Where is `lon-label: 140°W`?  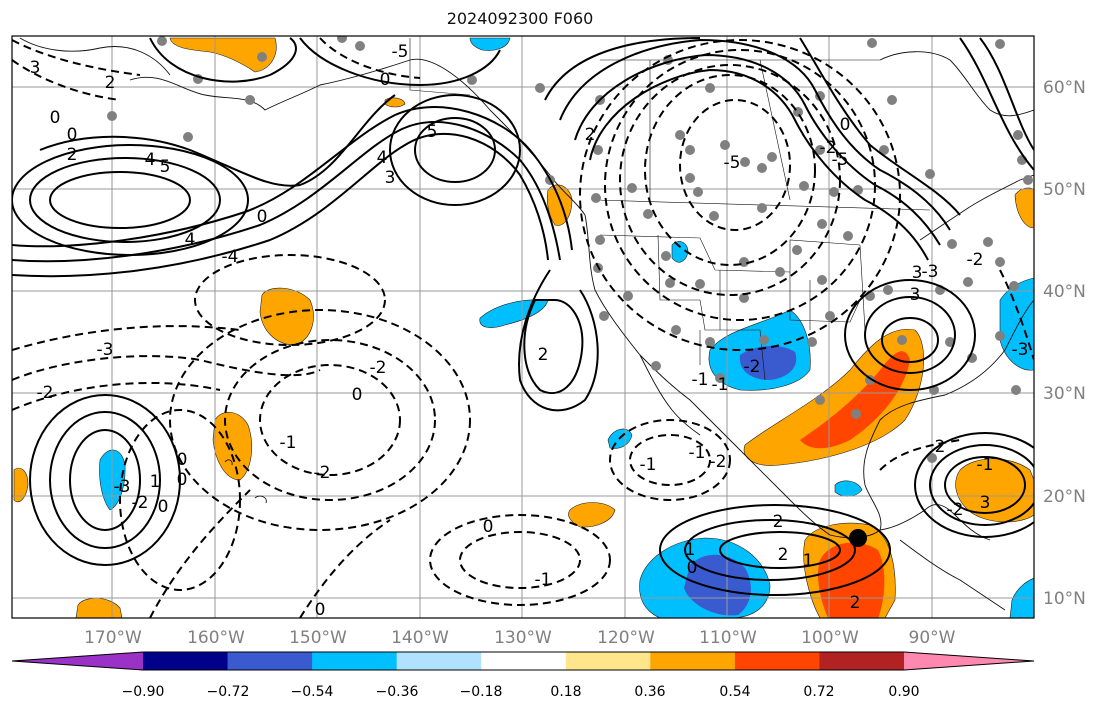 lon-label: 140°W is located at coordinates (420, 638).